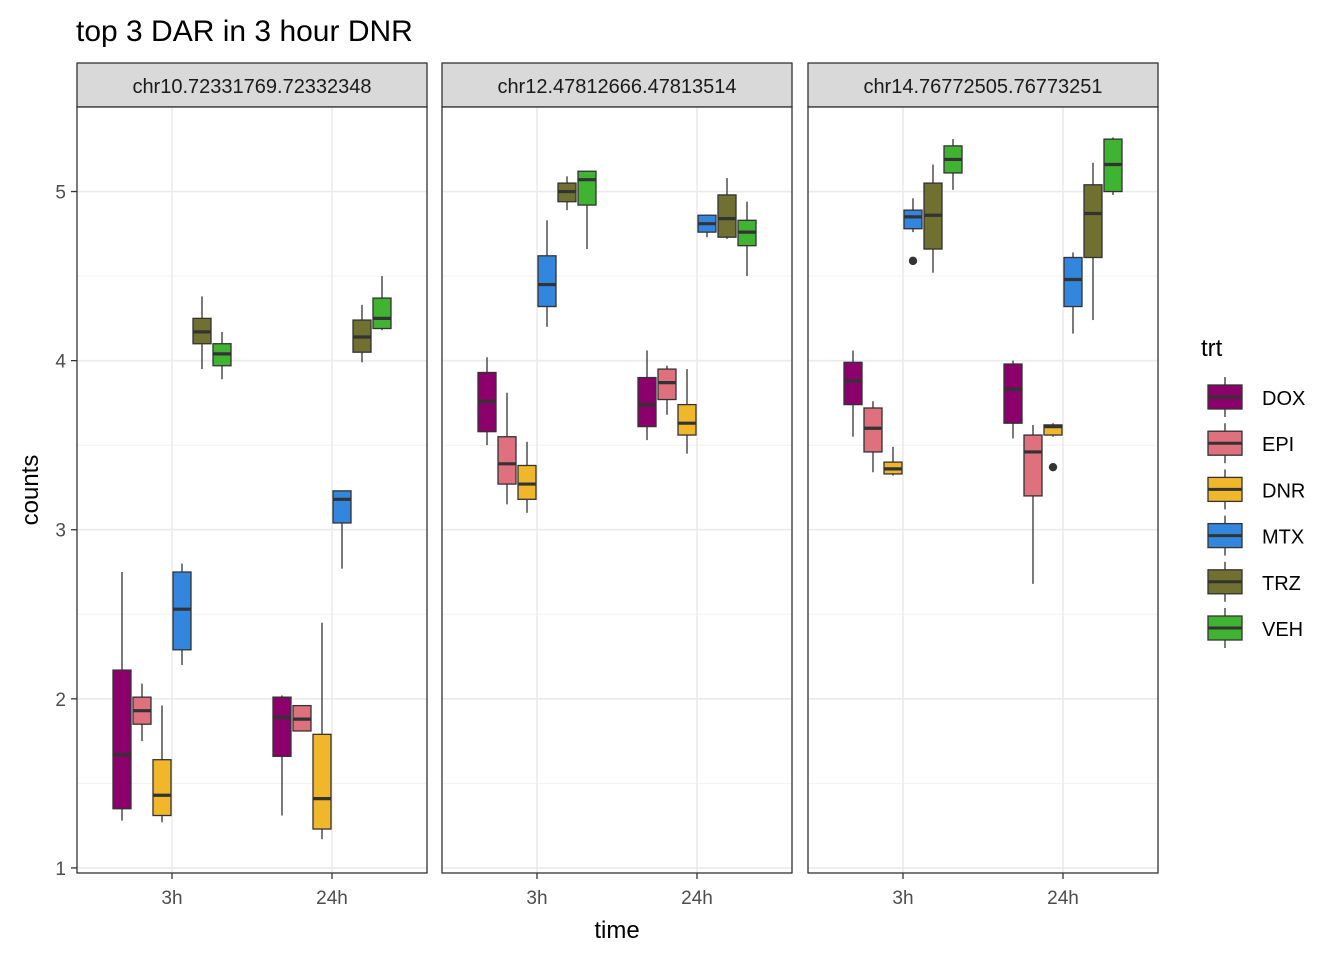 This screenshot has height=960, width=1344. I want to click on legend-label: EPI, so click(1278, 445).